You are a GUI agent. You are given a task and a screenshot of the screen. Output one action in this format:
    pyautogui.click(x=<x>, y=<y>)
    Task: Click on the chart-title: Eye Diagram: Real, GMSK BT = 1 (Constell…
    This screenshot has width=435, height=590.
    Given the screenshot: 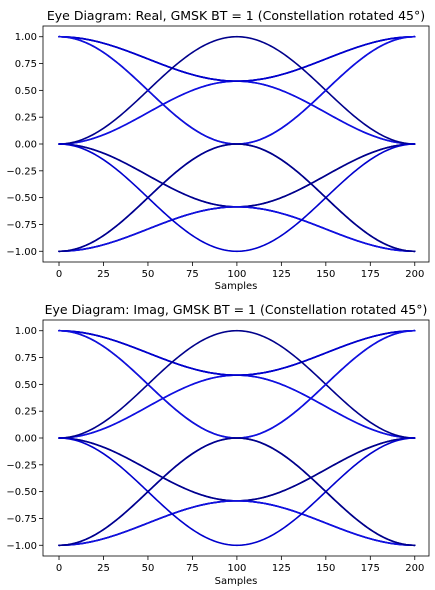 What is the action you would take?
    pyautogui.click(x=236, y=15)
    